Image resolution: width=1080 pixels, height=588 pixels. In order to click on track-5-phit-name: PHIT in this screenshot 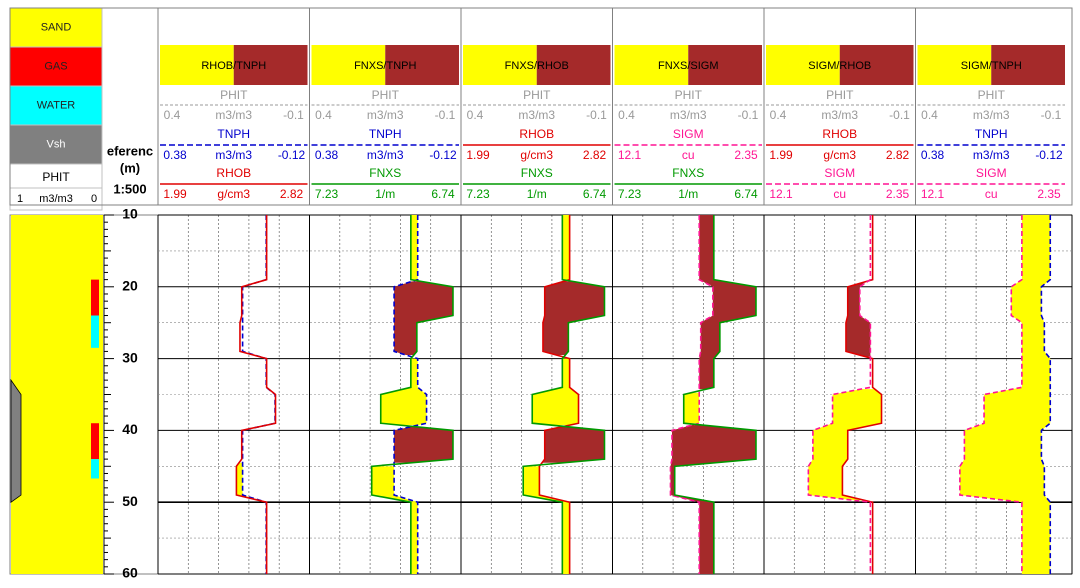, I will do `click(840, 95)`.